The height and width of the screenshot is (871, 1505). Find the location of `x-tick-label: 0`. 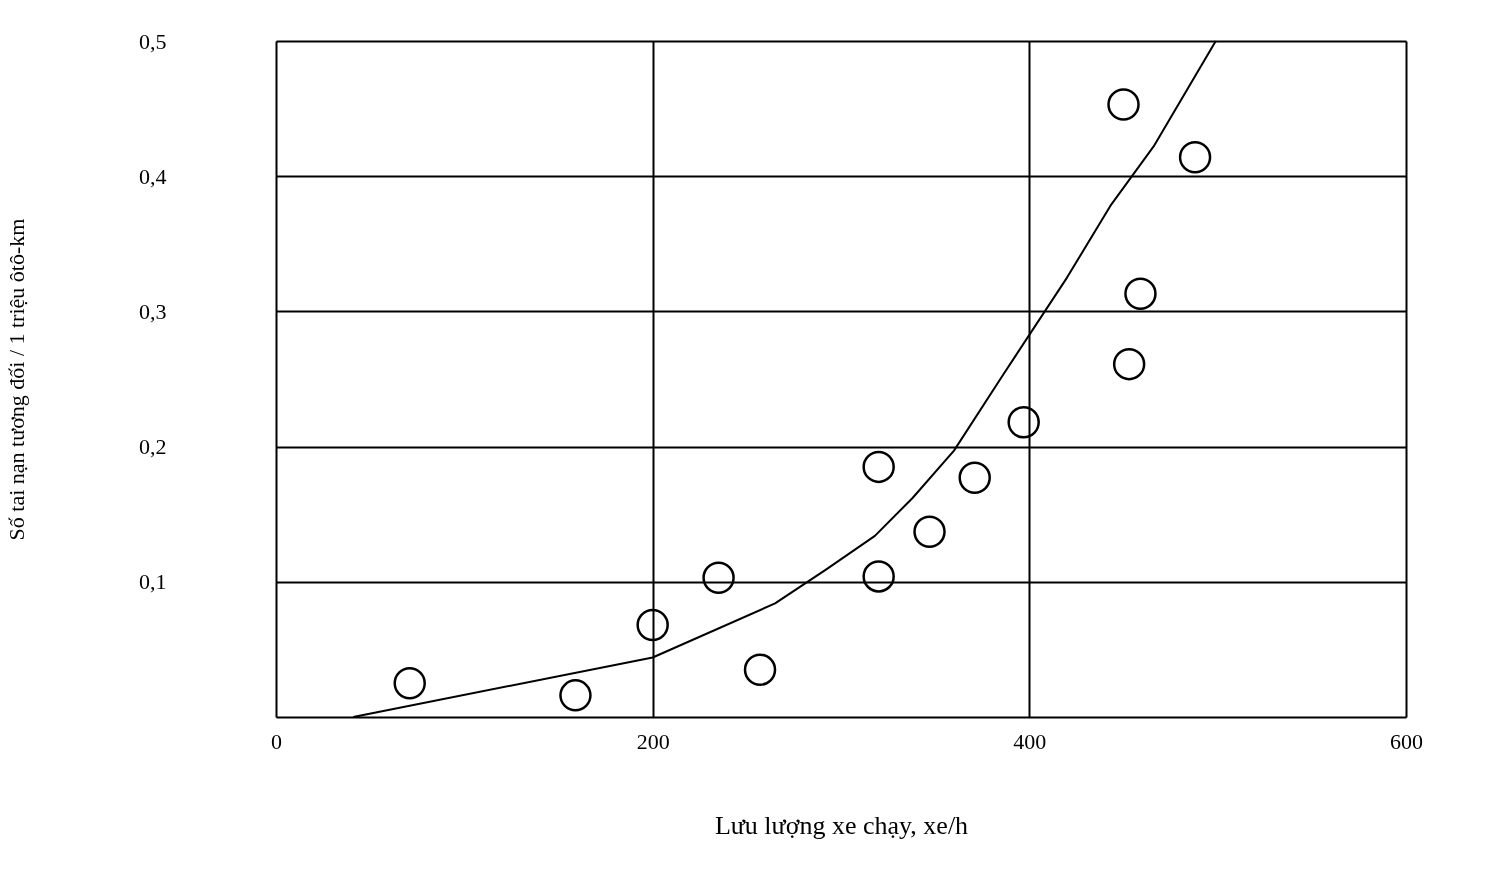

x-tick-label: 0 is located at coordinates (276, 741).